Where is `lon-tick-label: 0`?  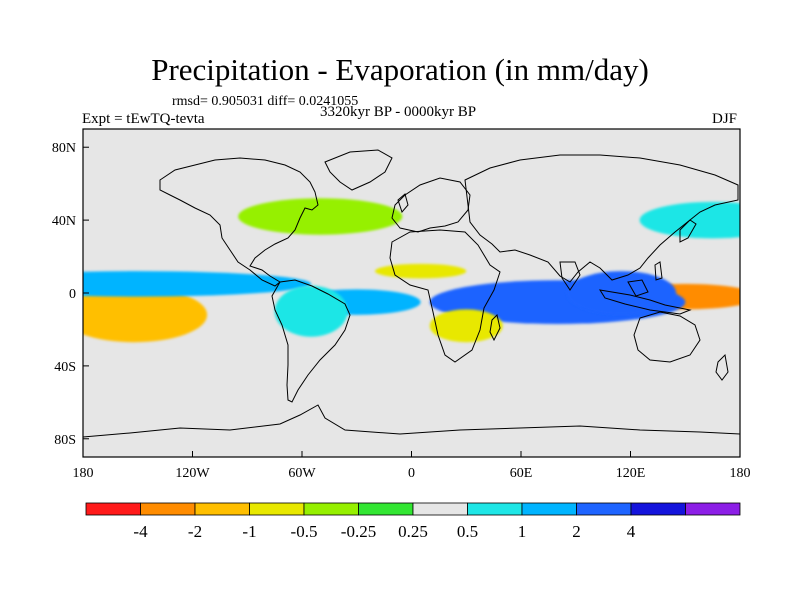
lon-tick-label: 0 is located at coordinates (411, 473).